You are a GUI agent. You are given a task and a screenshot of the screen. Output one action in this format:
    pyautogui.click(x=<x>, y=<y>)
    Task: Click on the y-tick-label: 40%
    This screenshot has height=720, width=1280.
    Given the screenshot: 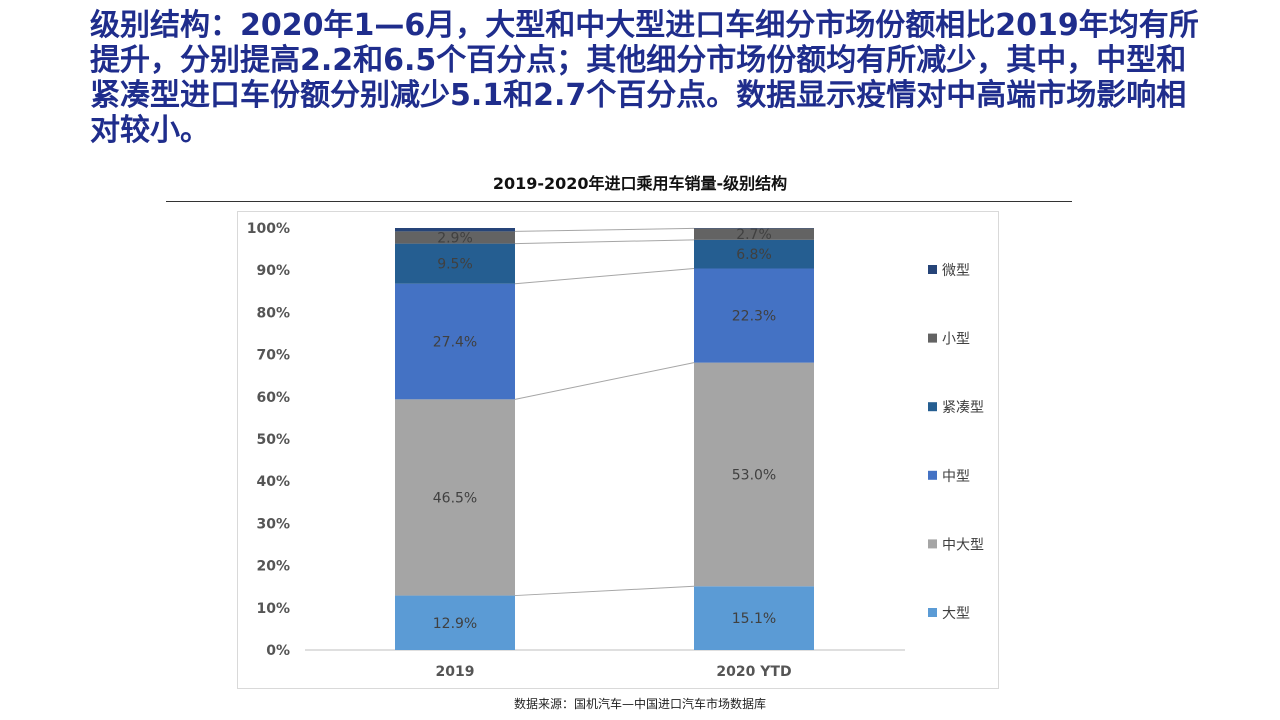 What is the action you would take?
    pyautogui.click(x=273, y=482)
    